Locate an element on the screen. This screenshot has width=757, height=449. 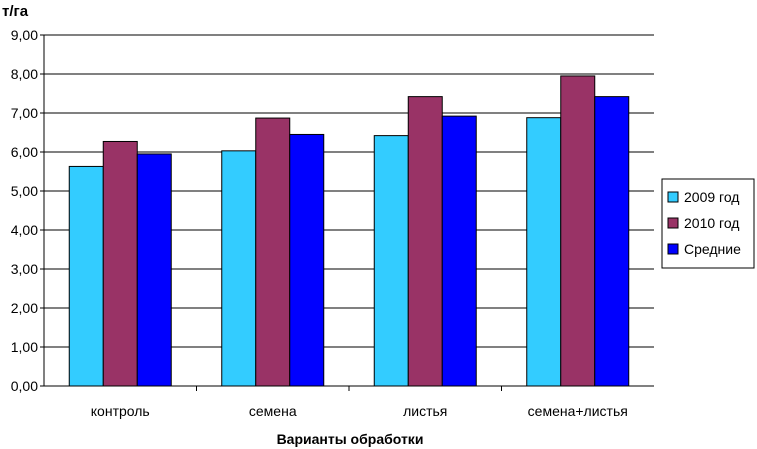
legend-label: 2010 год is located at coordinates (711, 223).